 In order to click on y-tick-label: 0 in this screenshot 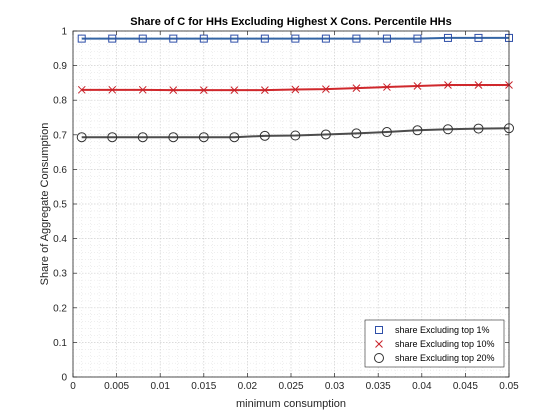, I will do `click(64, 378)`.